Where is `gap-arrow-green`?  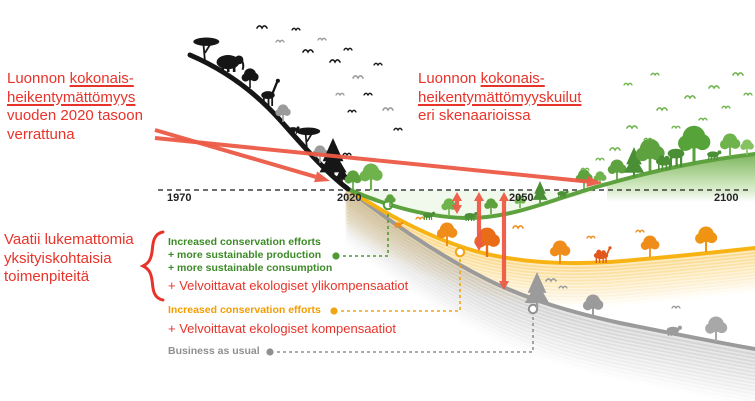 gap-arrow-green is located at coordinates (457, 203).